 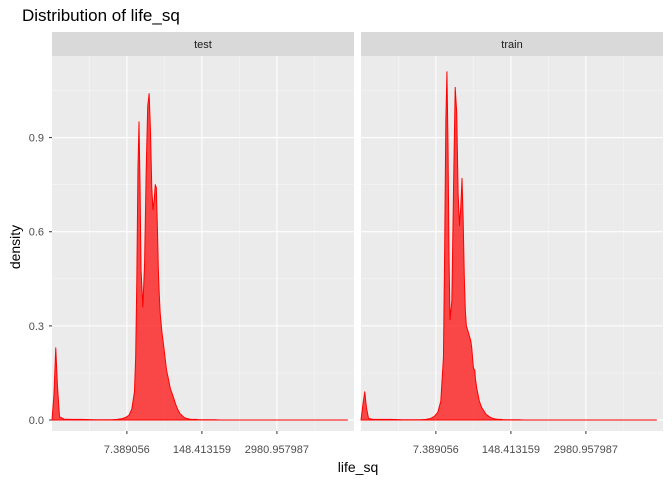 I want to click on y-axis-title: density, so click(x=15, y=247).